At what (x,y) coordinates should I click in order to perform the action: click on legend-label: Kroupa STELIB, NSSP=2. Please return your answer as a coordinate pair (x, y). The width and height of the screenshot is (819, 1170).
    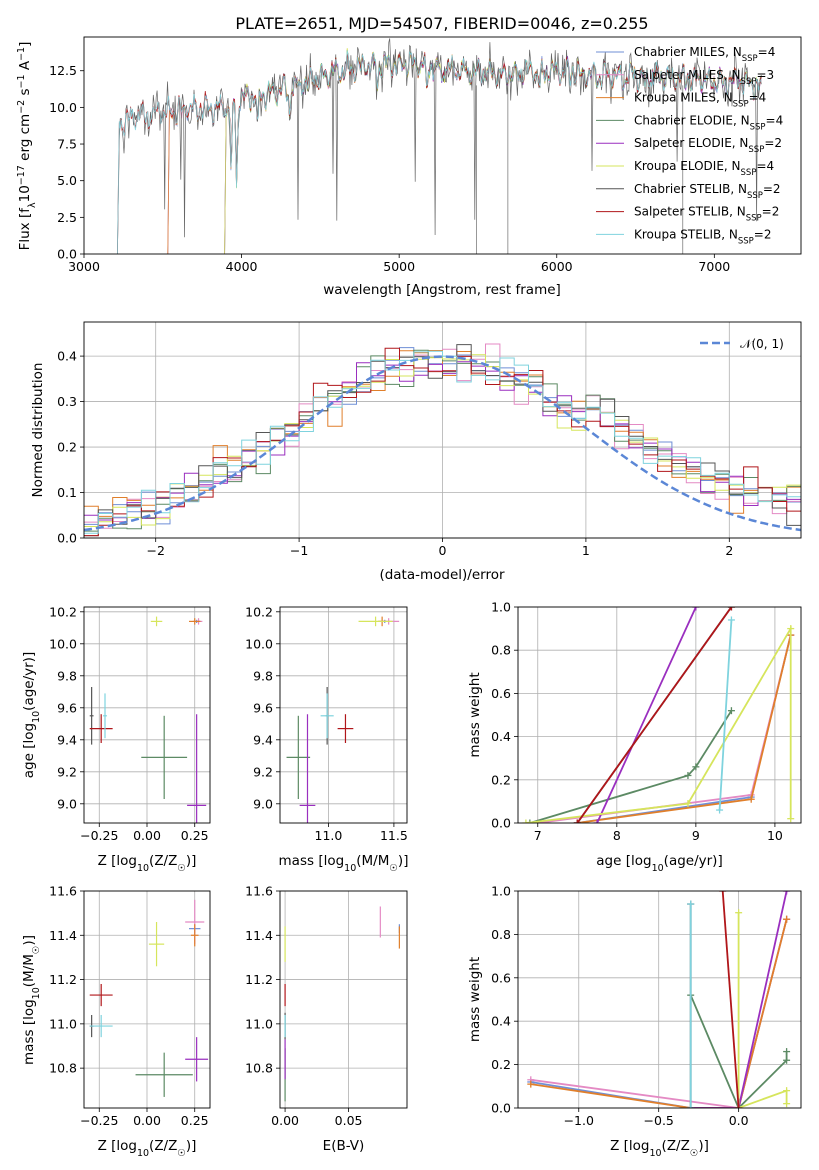
    Looking at the image, I should click on (703, 236).